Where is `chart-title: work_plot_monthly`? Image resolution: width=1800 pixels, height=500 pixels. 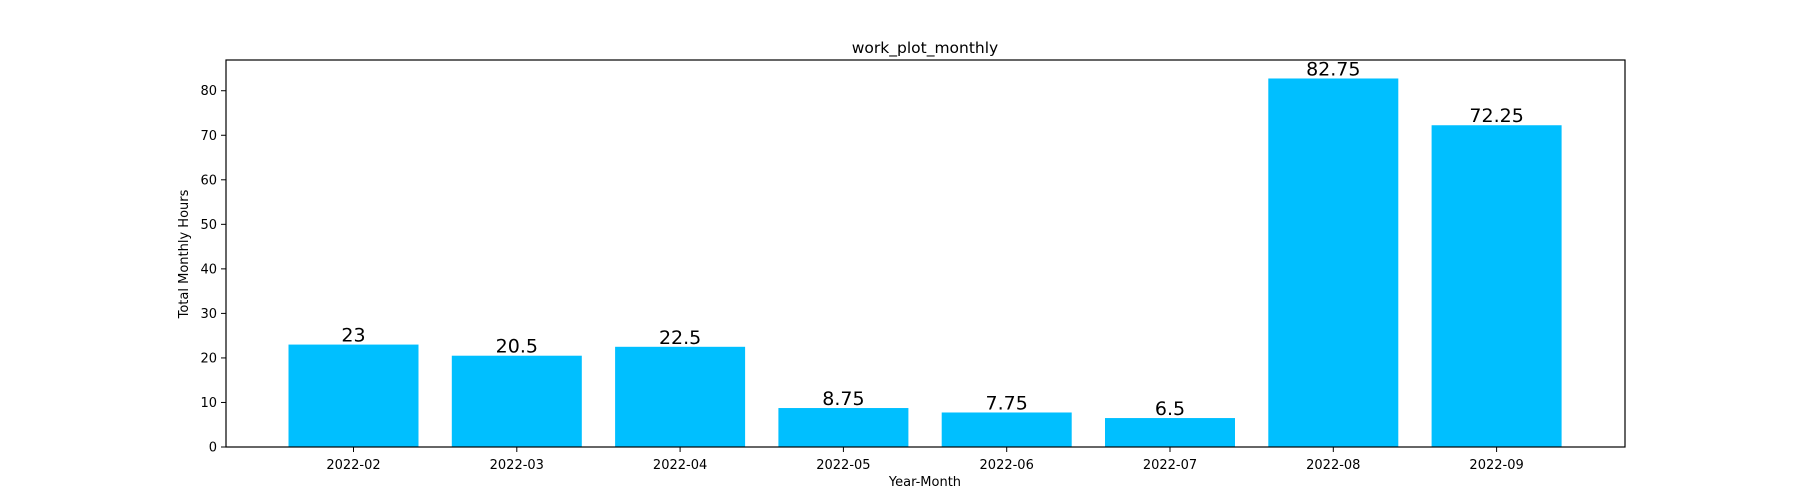
chart-title: work_plot_monthly is located at coordinates (925, 48).